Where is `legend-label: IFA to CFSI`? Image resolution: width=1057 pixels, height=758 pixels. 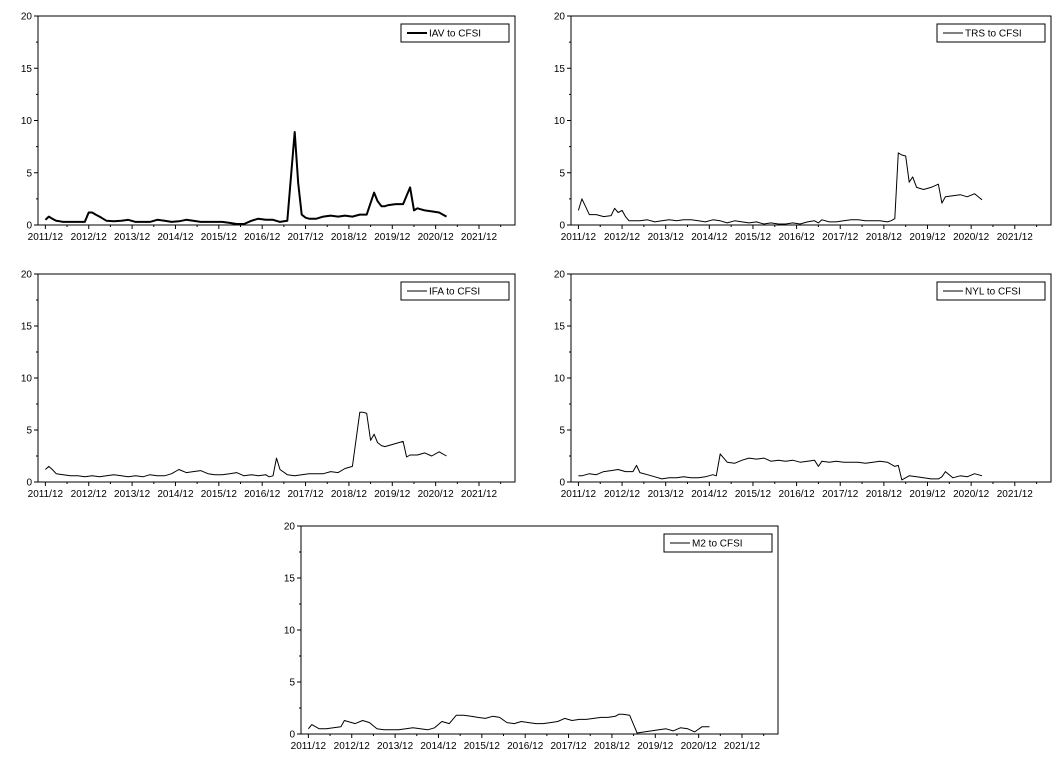
legend-label: IFA to CFSI is located at coordinates (454, 292).